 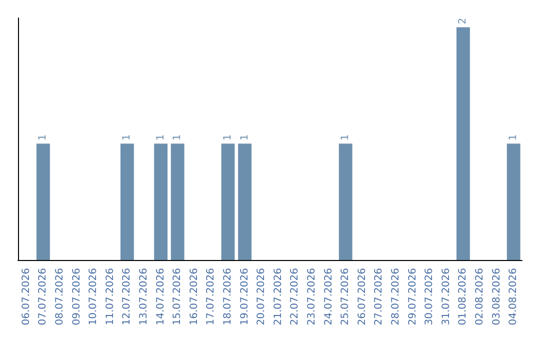 What do you see at coordinates (328, 297) in the screenshot?
I see `x-tick-label: 24.07.2026` at bounding box center [328, 297].